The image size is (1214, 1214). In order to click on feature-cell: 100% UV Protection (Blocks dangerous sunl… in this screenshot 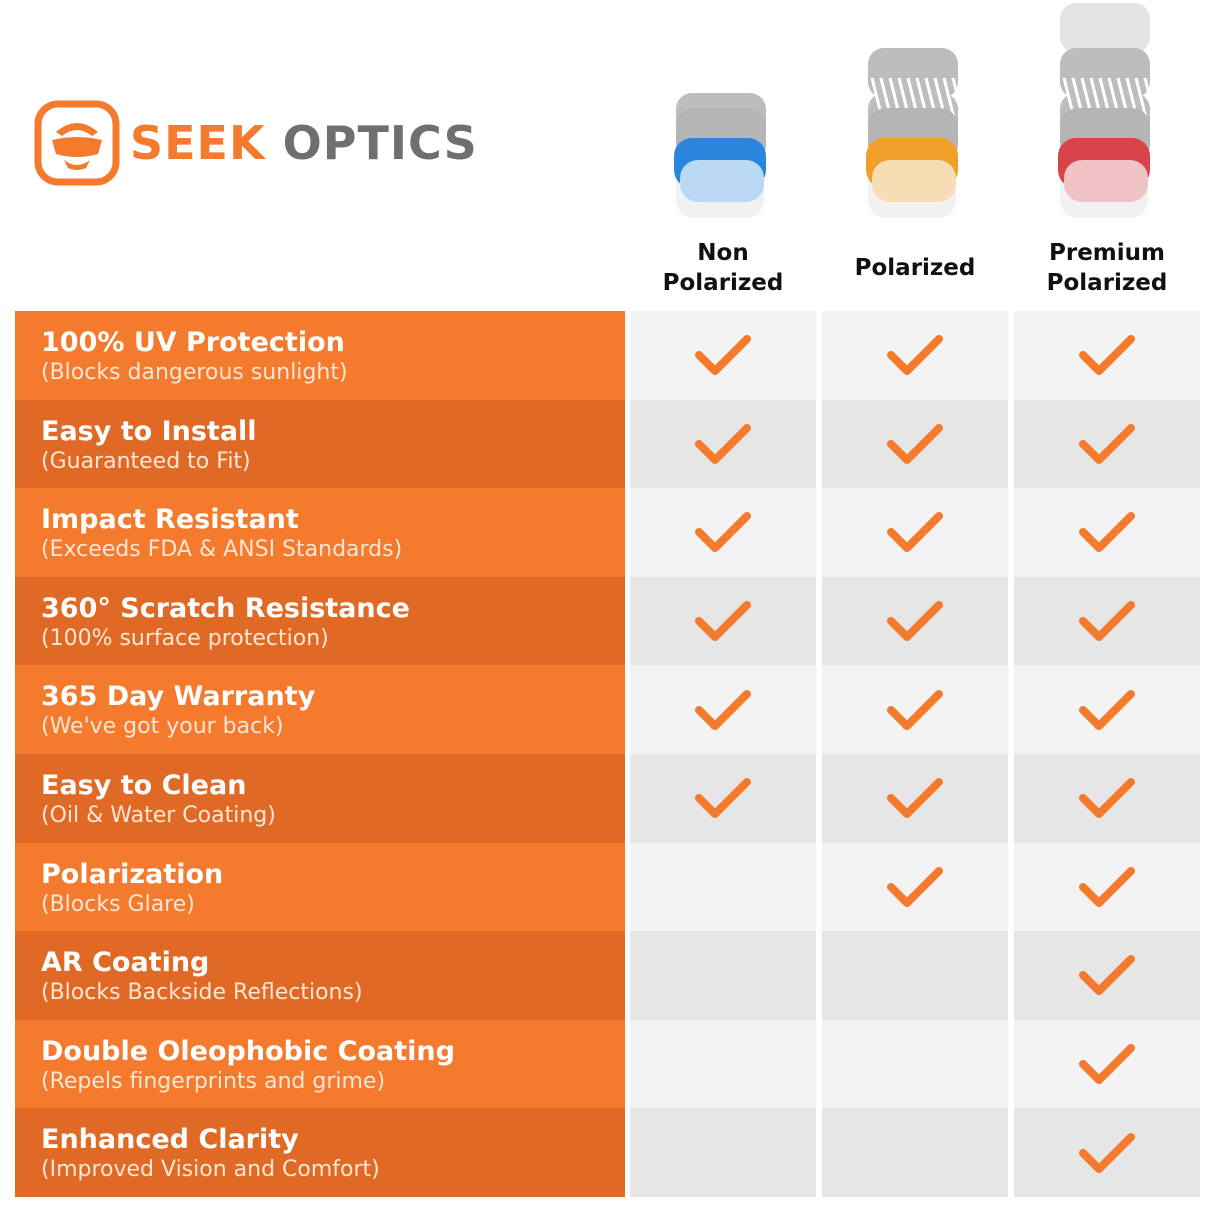, I will do `click(320, 355)`.